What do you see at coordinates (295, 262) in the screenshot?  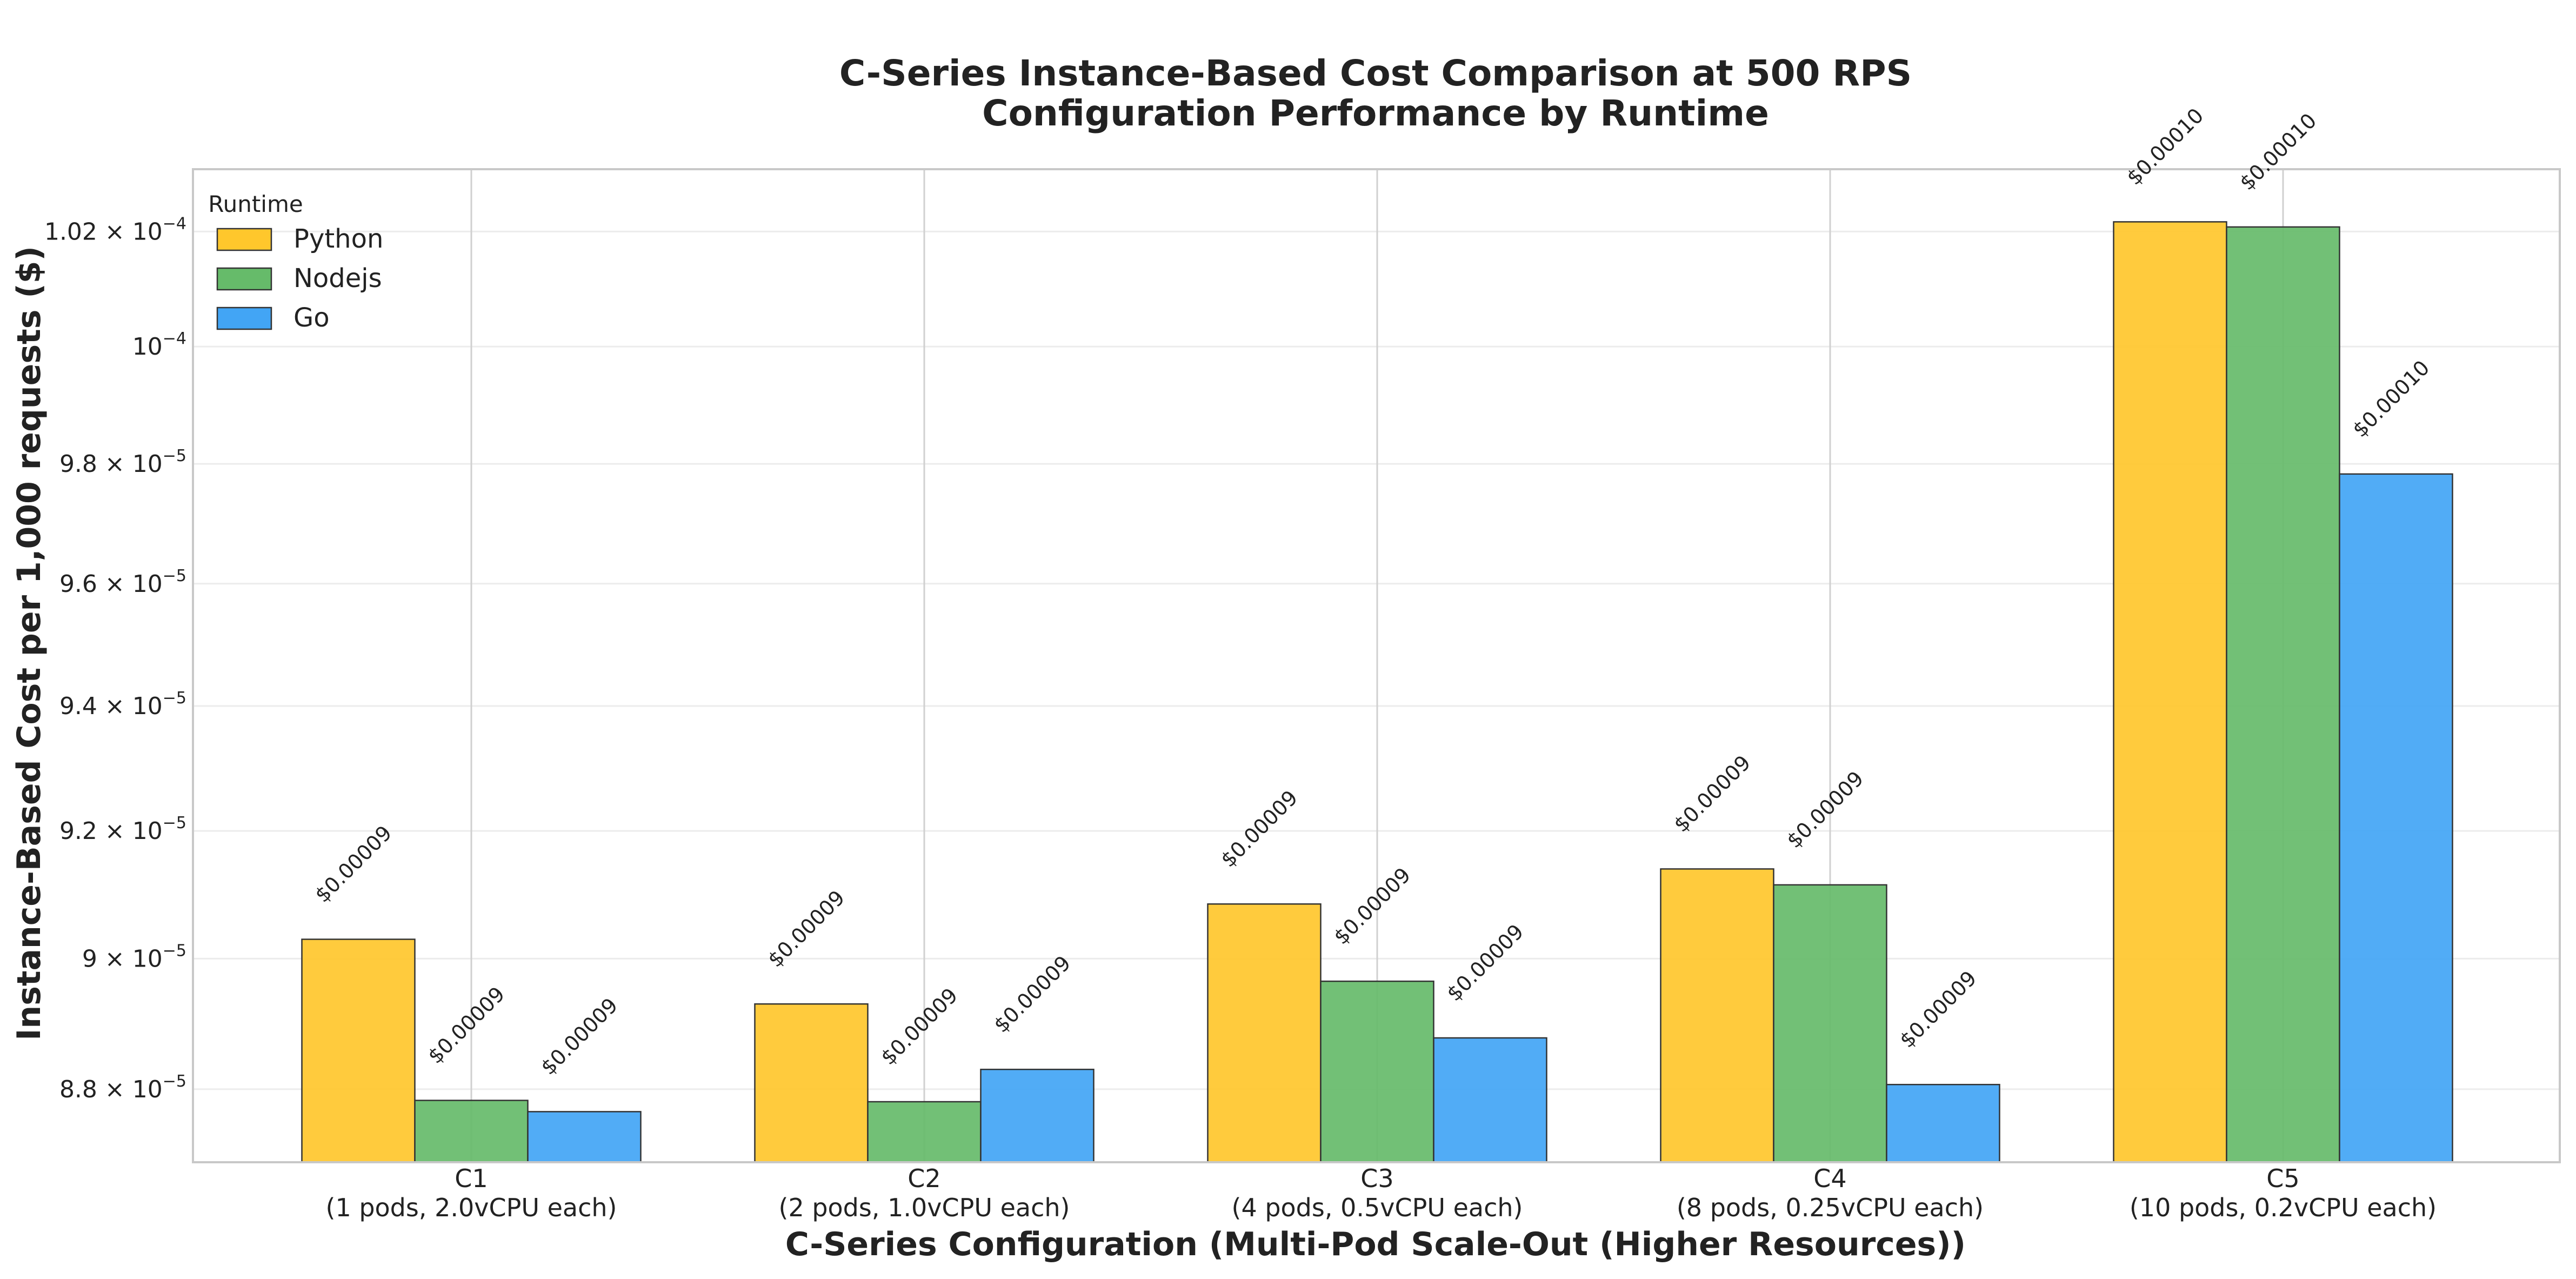 I see `legend: Runtime Python Nodejs Go` at bounding box center [295, 262].